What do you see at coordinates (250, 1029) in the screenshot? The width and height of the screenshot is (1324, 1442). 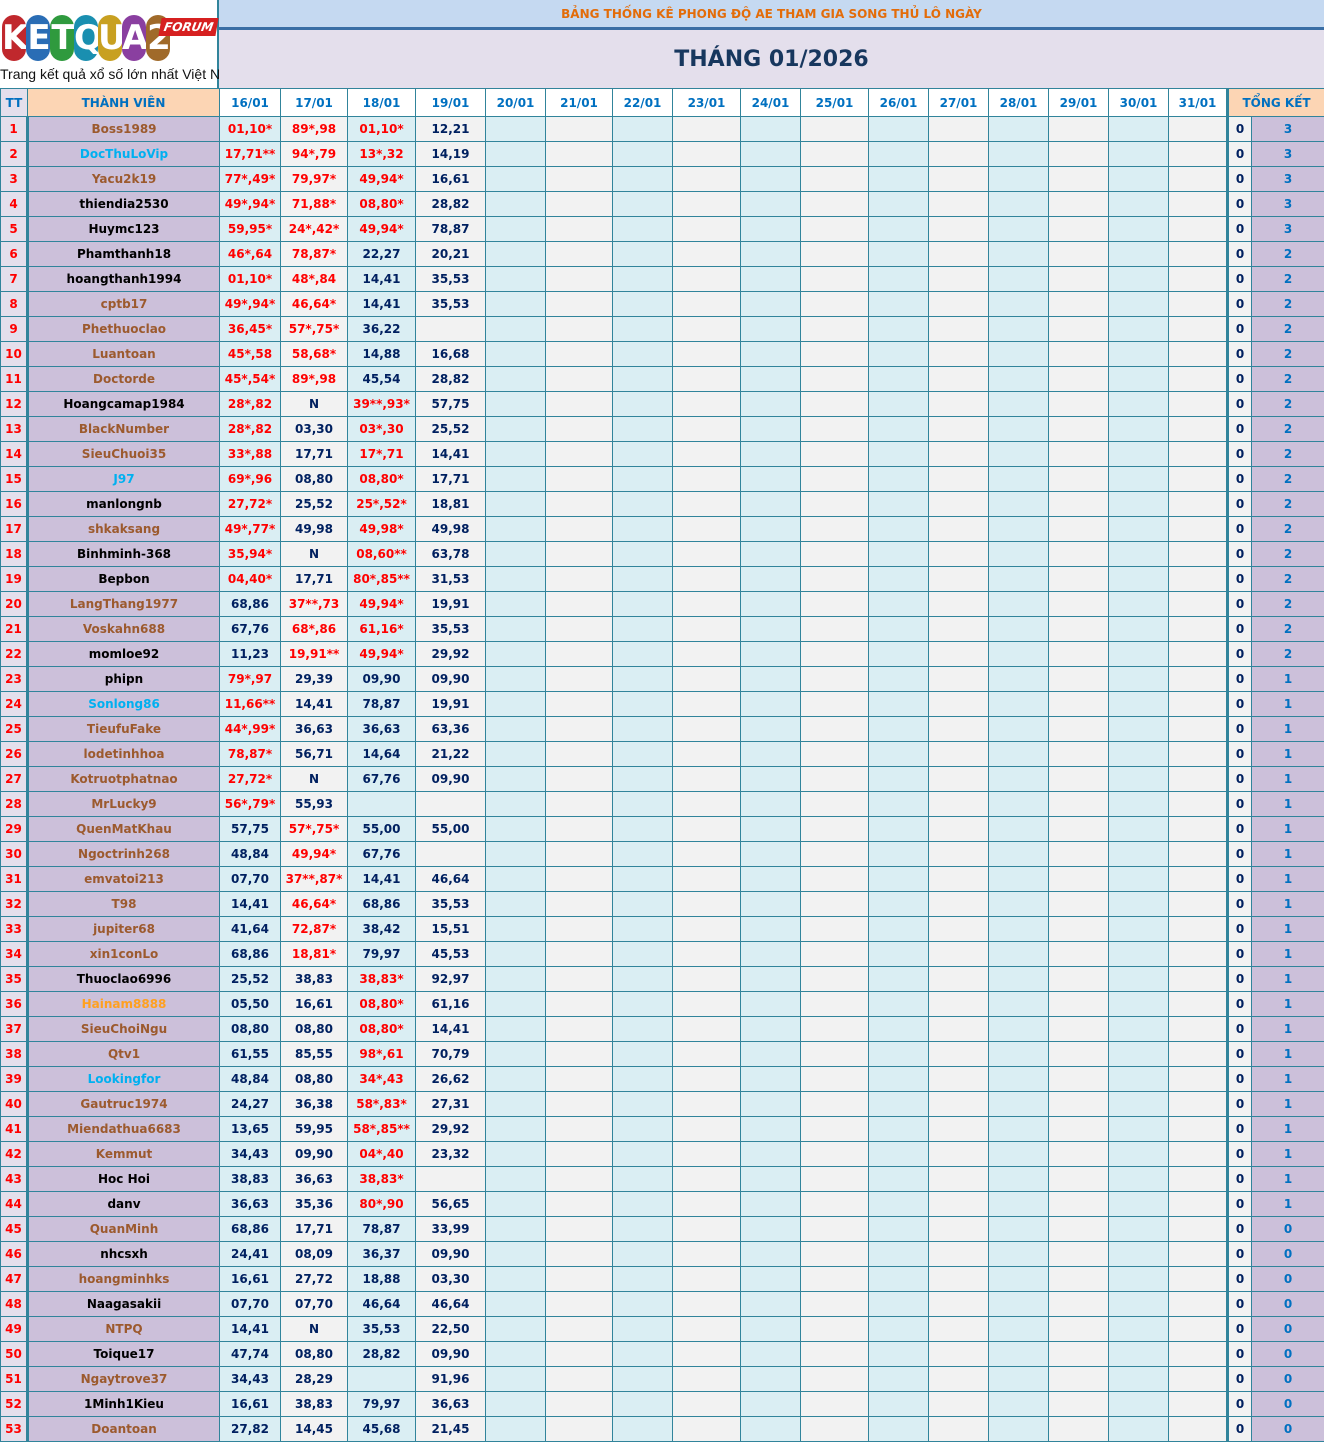 I see `result-cell: 08,80` at bounding box center [250, 1029].